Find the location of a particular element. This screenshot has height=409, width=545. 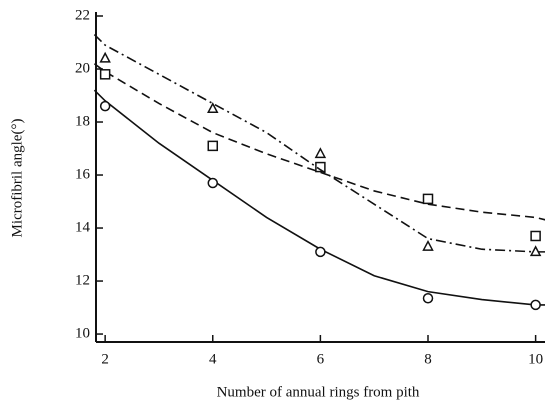

y-tick-label: 20 is located at coordinates (82, 68).